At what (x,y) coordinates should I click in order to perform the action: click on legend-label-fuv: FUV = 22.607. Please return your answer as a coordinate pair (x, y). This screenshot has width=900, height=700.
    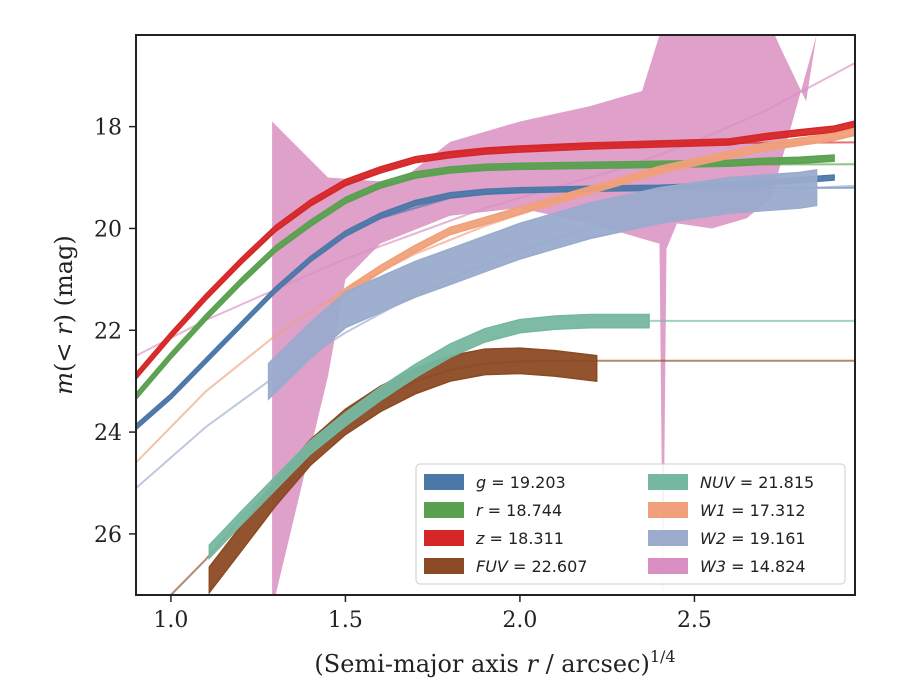
    Looking at the image, I should click on (531, 566).